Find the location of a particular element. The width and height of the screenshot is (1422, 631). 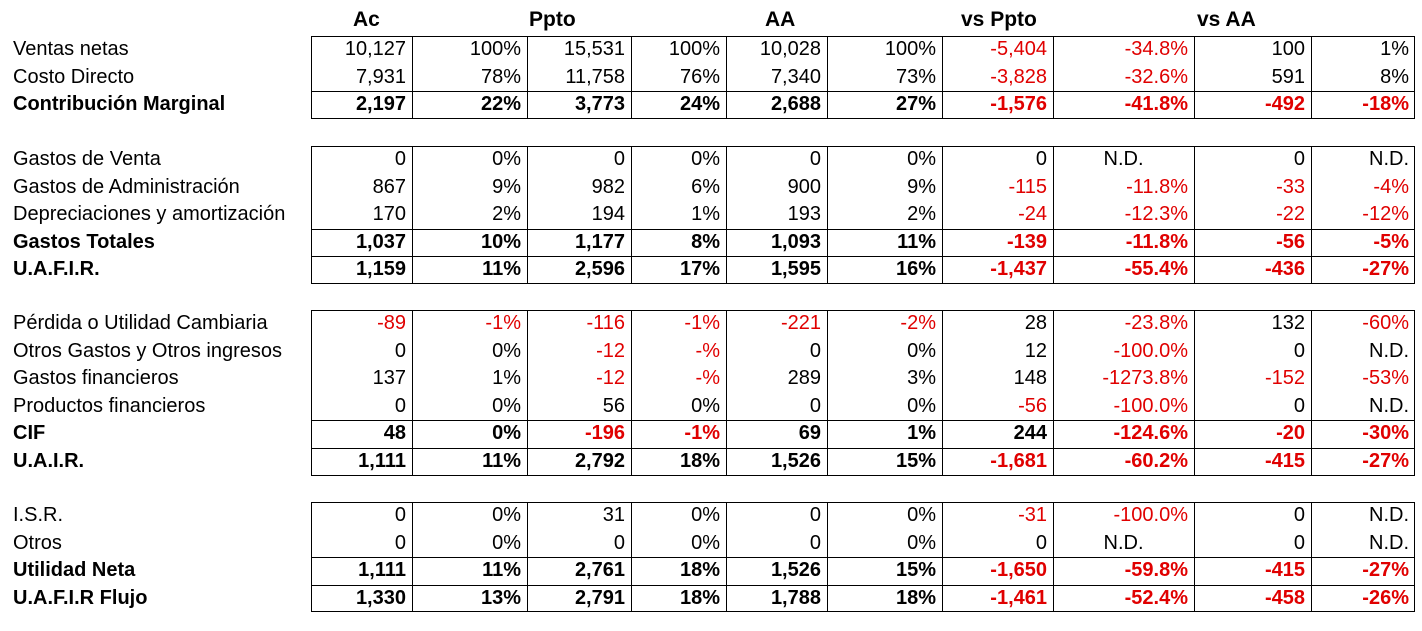

table-cell: 8% is located at coordinates (1394, 76).